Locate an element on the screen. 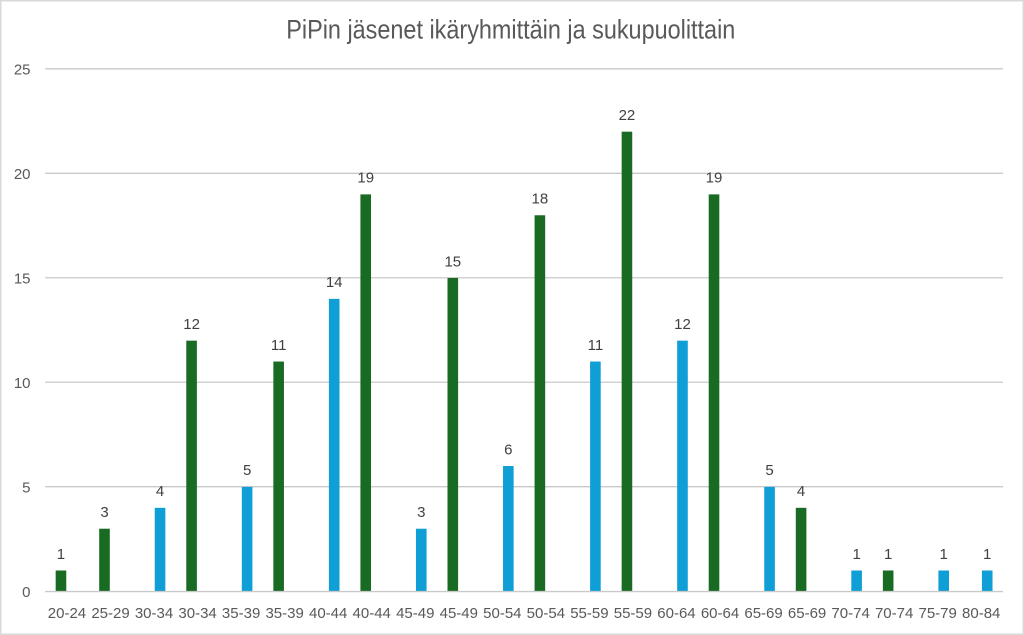 The height and width of the screenshot is (635, 1024). svg-text: 18 is located at coordinates (540, 199).